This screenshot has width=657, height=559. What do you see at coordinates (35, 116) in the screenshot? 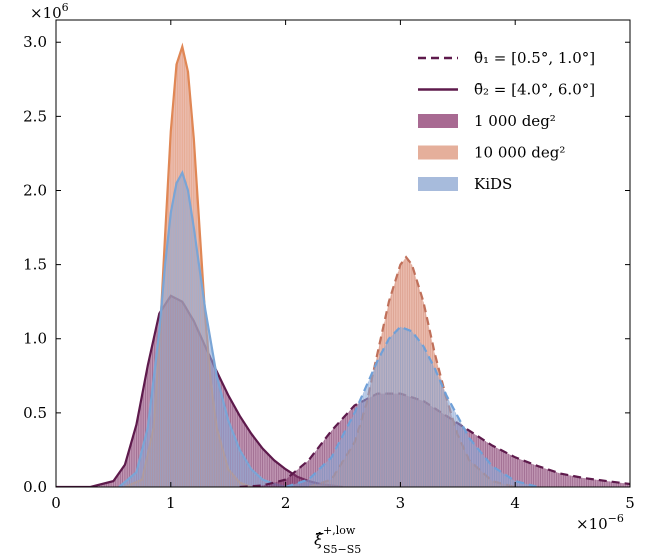
I see `y-tick-label-5: 2.5` at bounding box center [35, 116].